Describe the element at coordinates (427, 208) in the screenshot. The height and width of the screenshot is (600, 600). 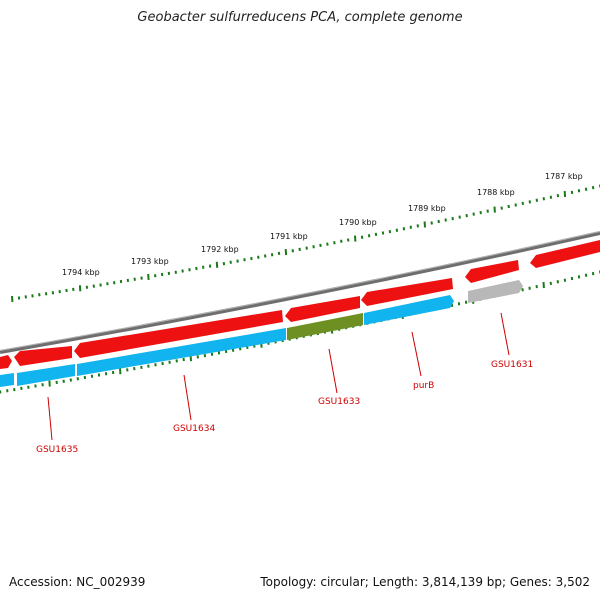
I see `tick-label: 1789 kbp` at that location.